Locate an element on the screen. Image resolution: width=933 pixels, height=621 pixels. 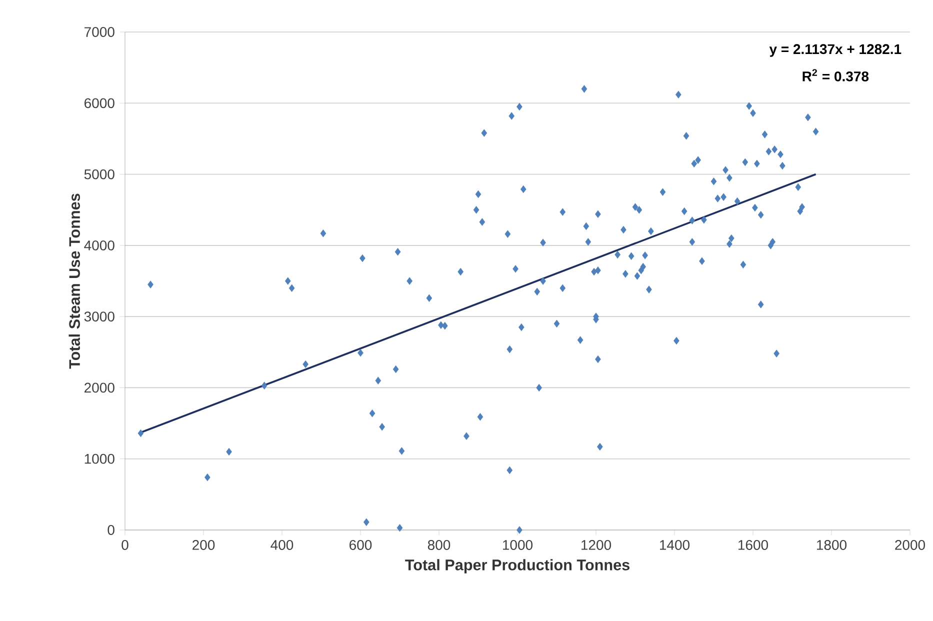
y-tick-label: 7000 is located at coordinates (99, 32).